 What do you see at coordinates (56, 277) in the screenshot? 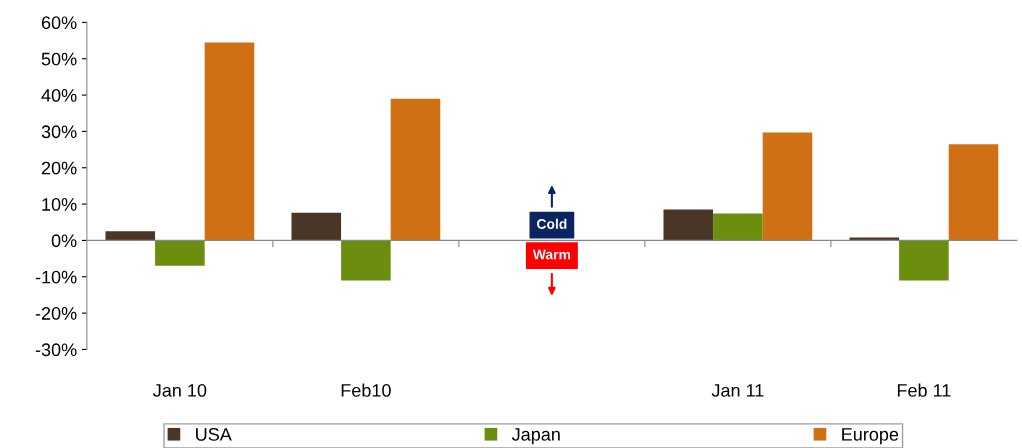
I see `y-tick-label: -10%` at bounding box center [56, 277].